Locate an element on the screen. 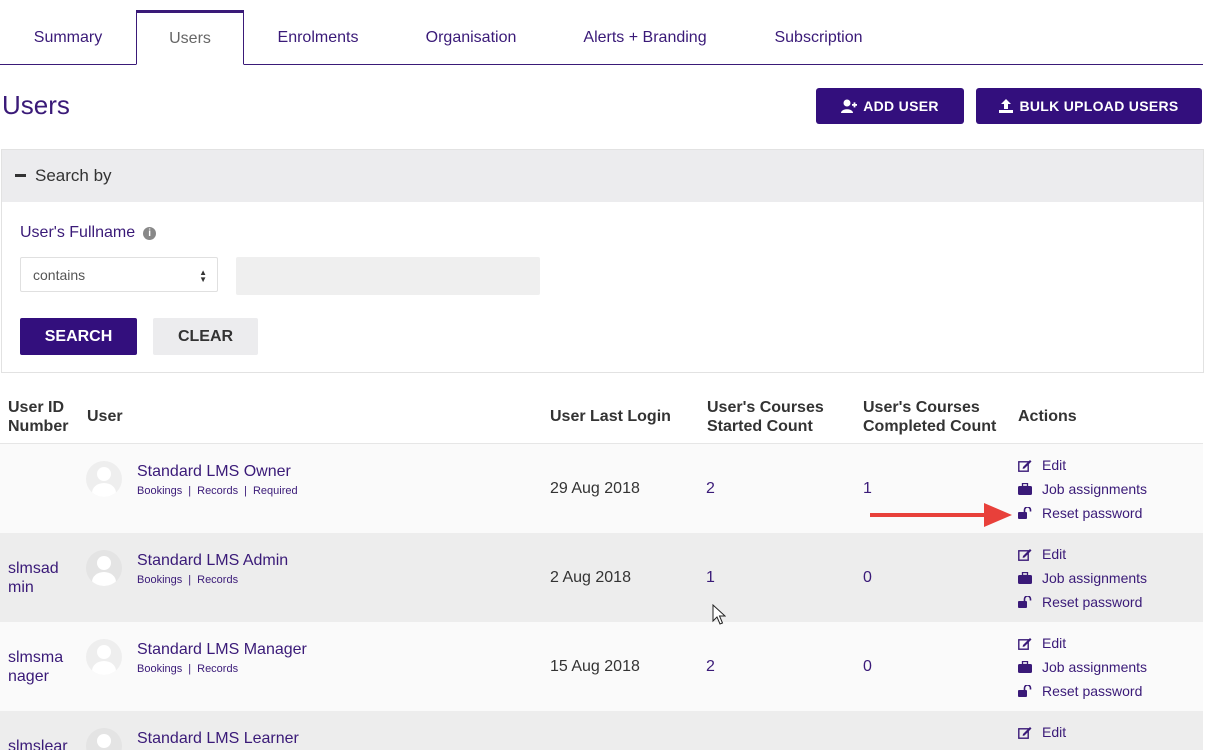 The image size is (1205, 750). operator-select: contains ▲ ▼ is located at coordinates (119, 274).